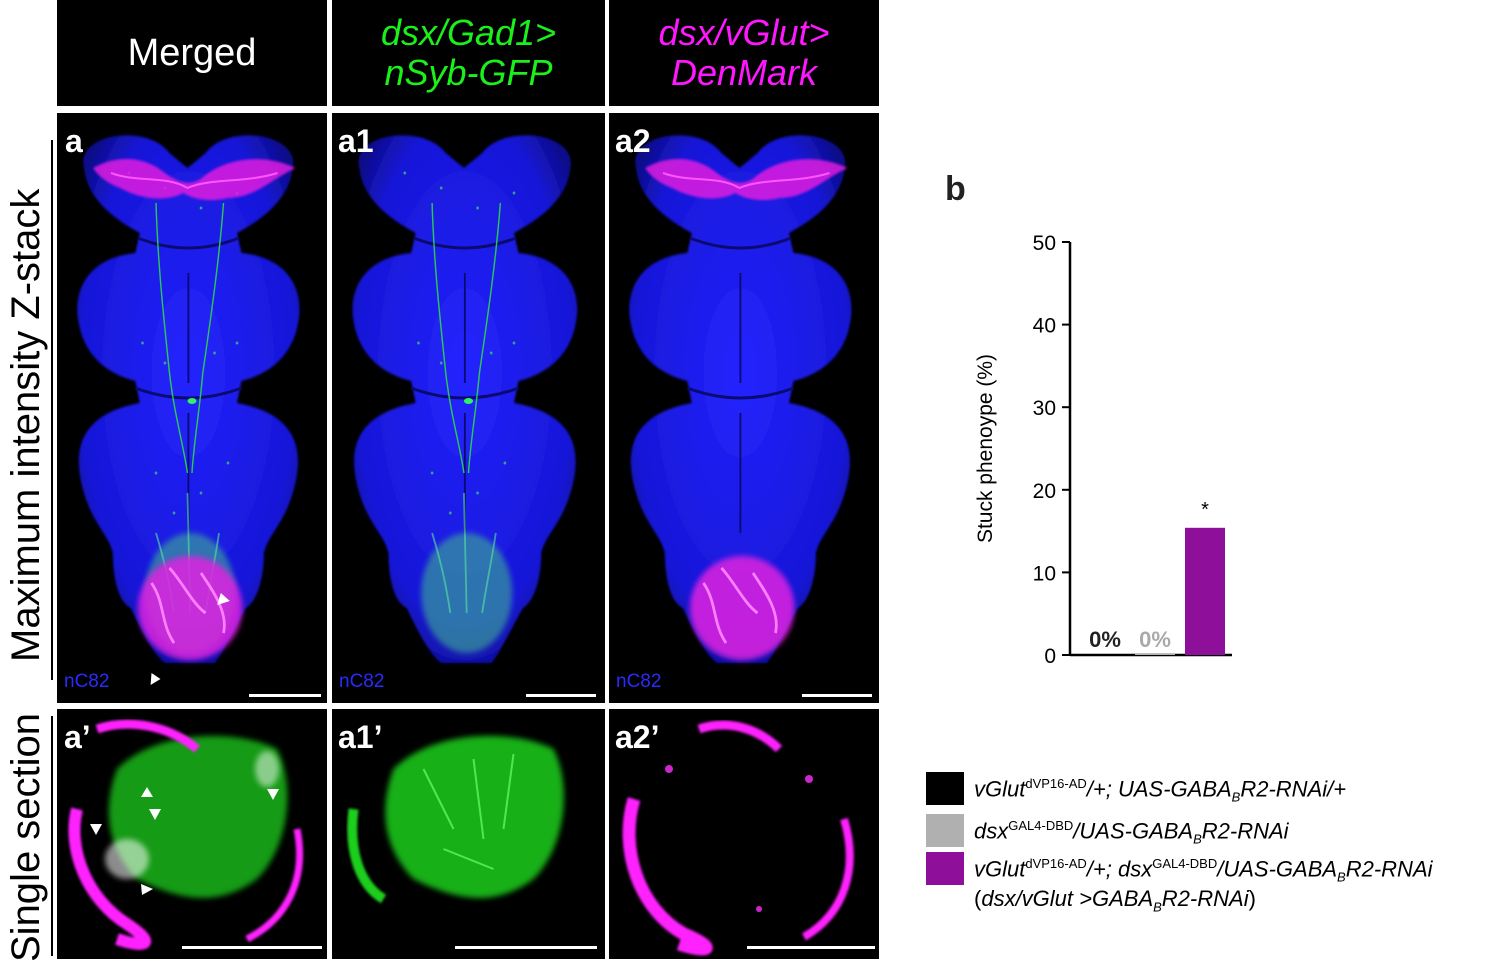 The width and height of the screenshot is (1494, 966). What do you see at coordinates (1119, 869) in the screenshot?
I see `legend-text-part: /+; dsx` at bounding box center [1119, 869].